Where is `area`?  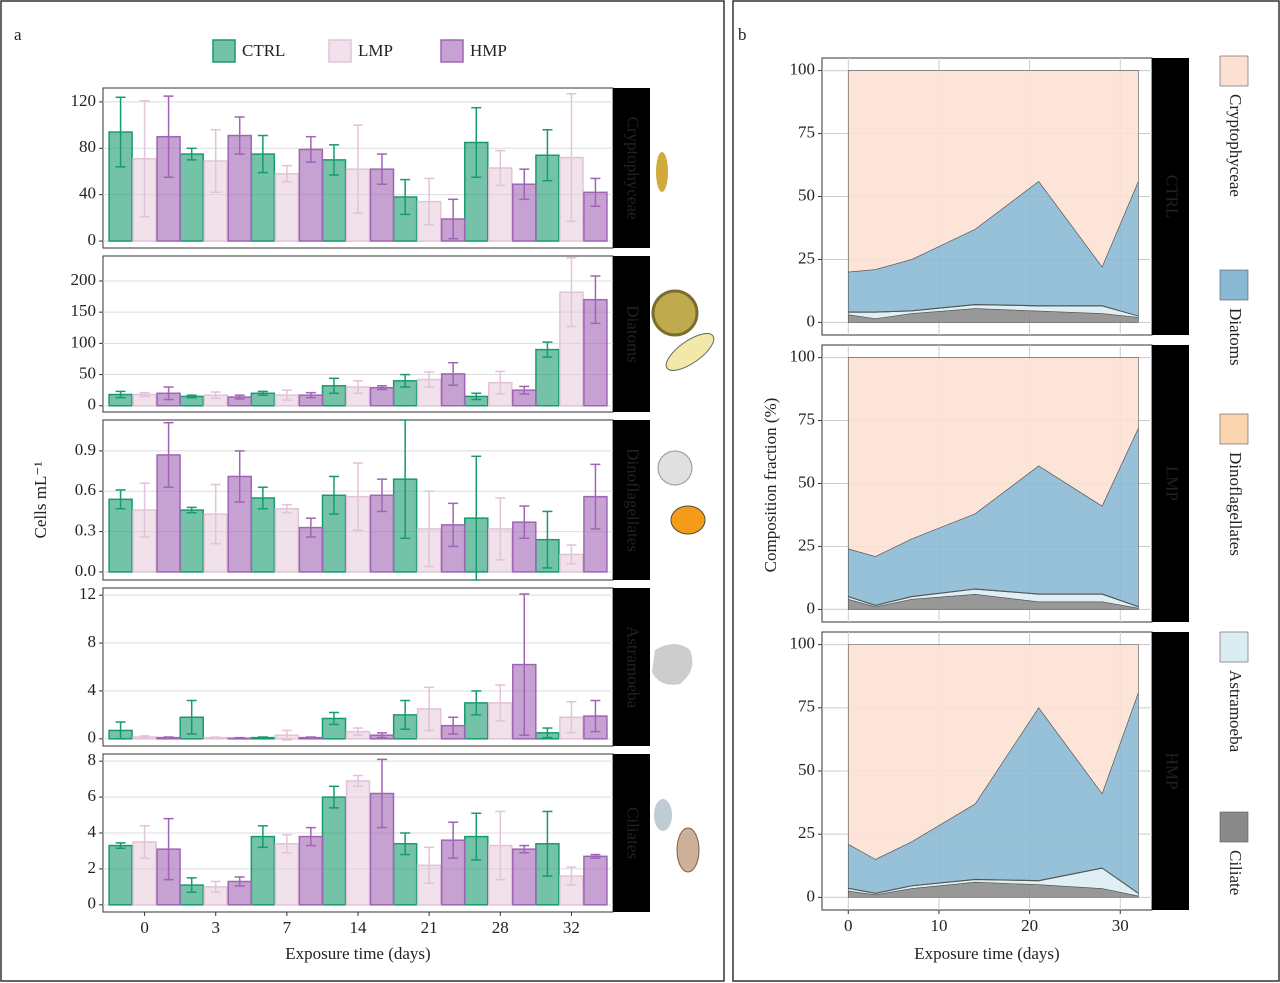 area is located at coordinates (993, 752).